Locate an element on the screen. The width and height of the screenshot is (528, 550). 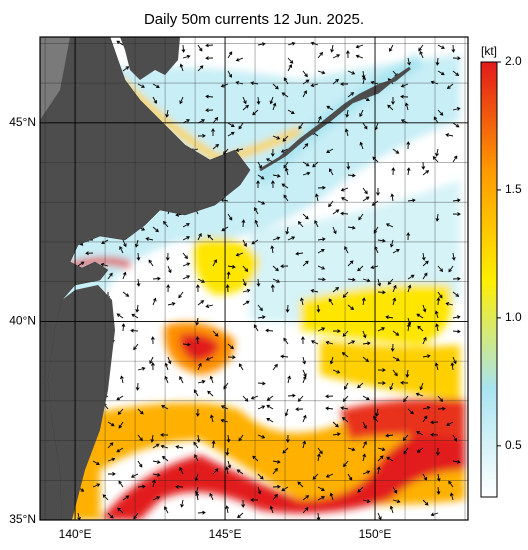
x-tick-label: 150°E is located at coordinates (375, 534).